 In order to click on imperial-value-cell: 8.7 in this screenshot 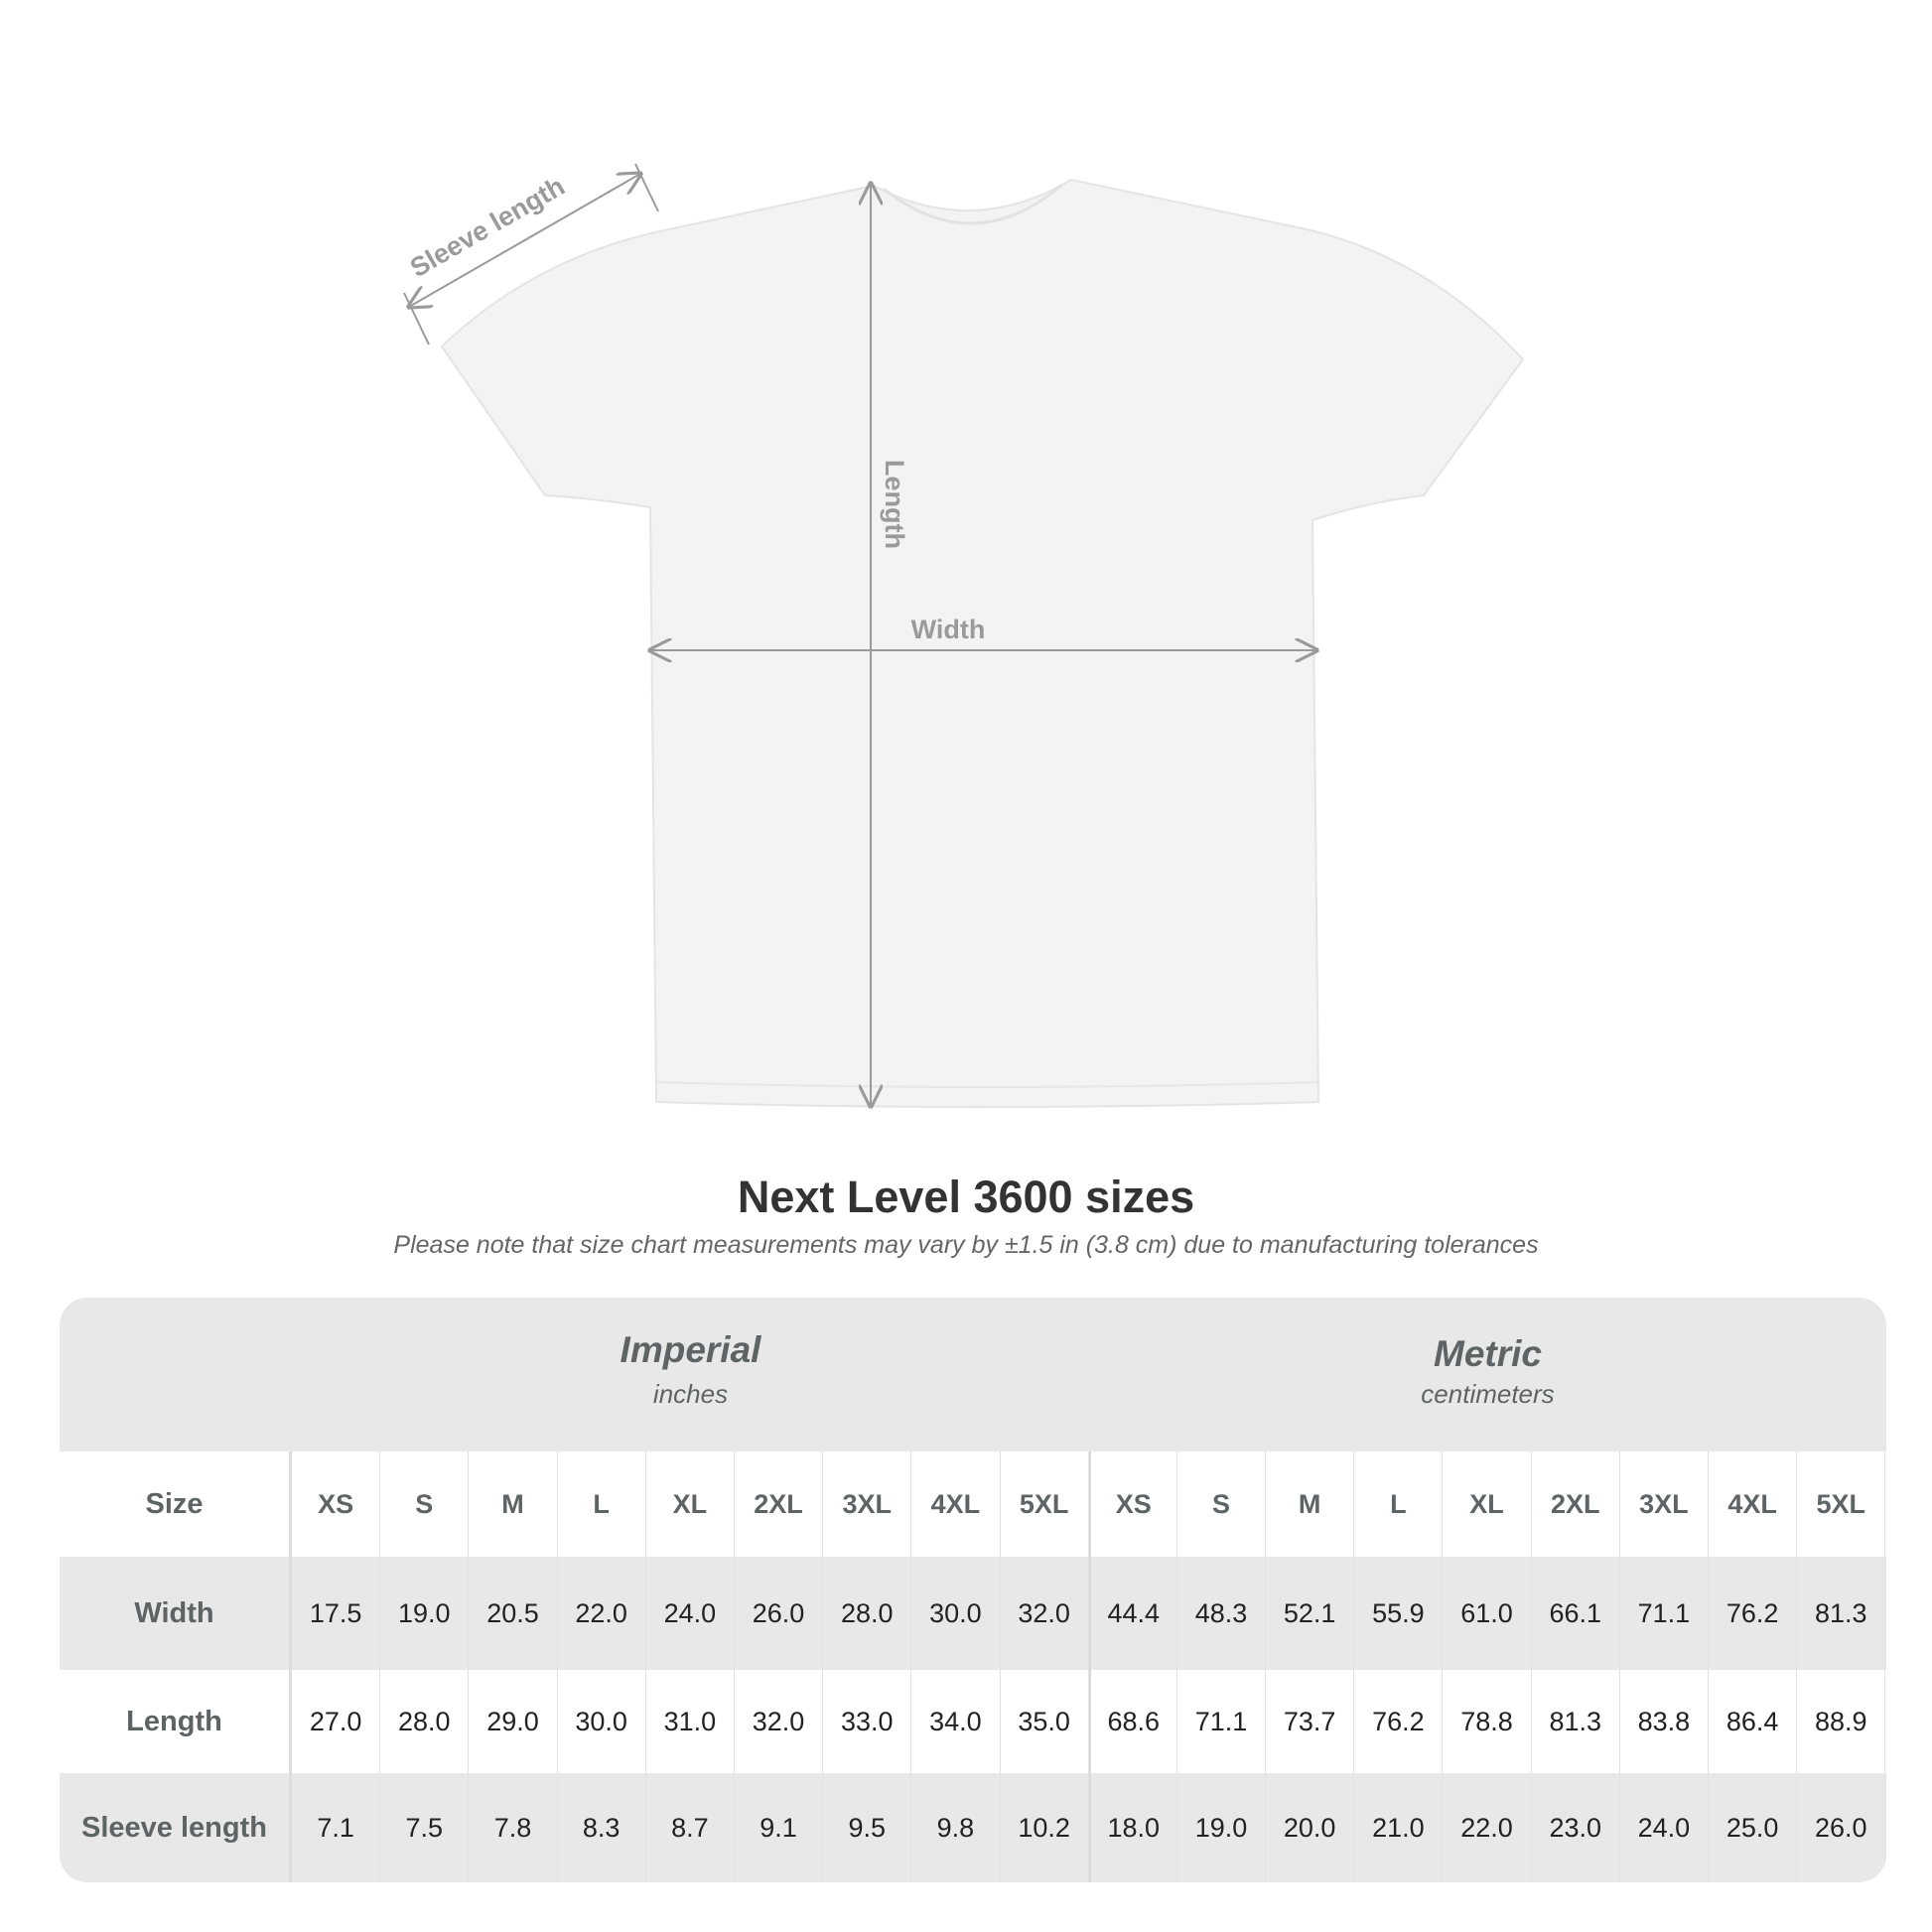, I will do `click(691, 1828)`.